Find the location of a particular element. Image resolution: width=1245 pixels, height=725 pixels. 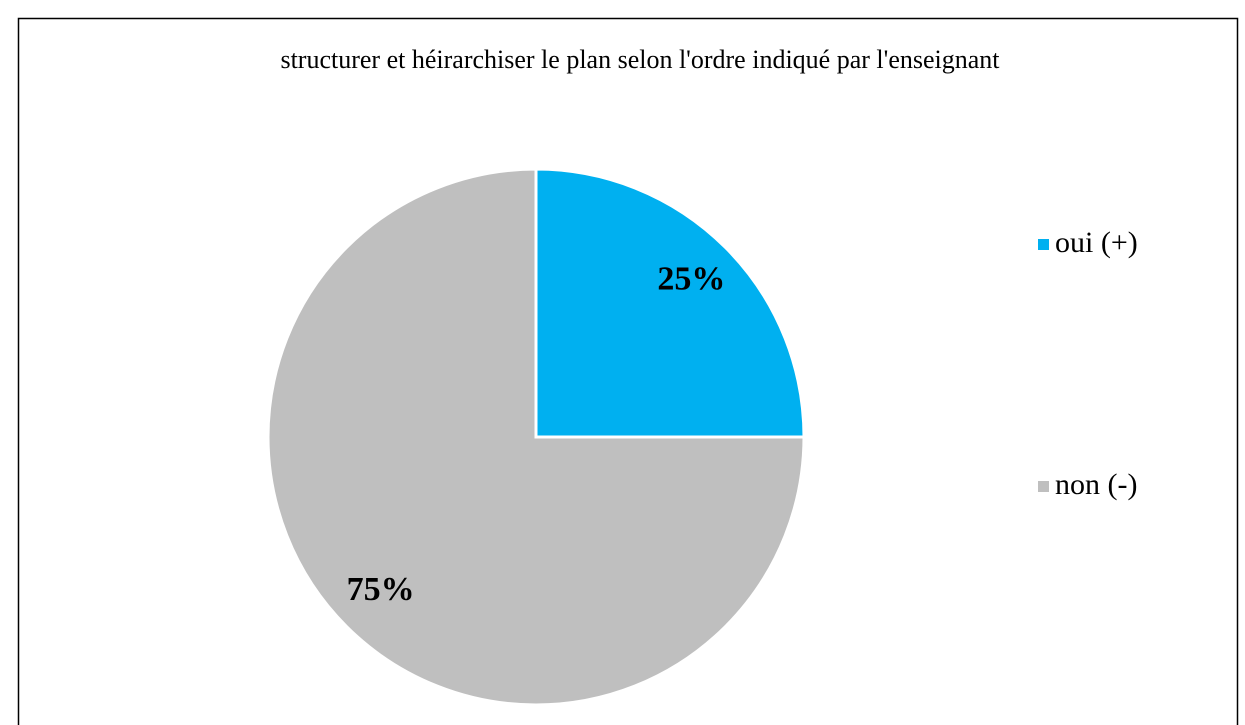

pie-slice is located at coordinates (670, 303).